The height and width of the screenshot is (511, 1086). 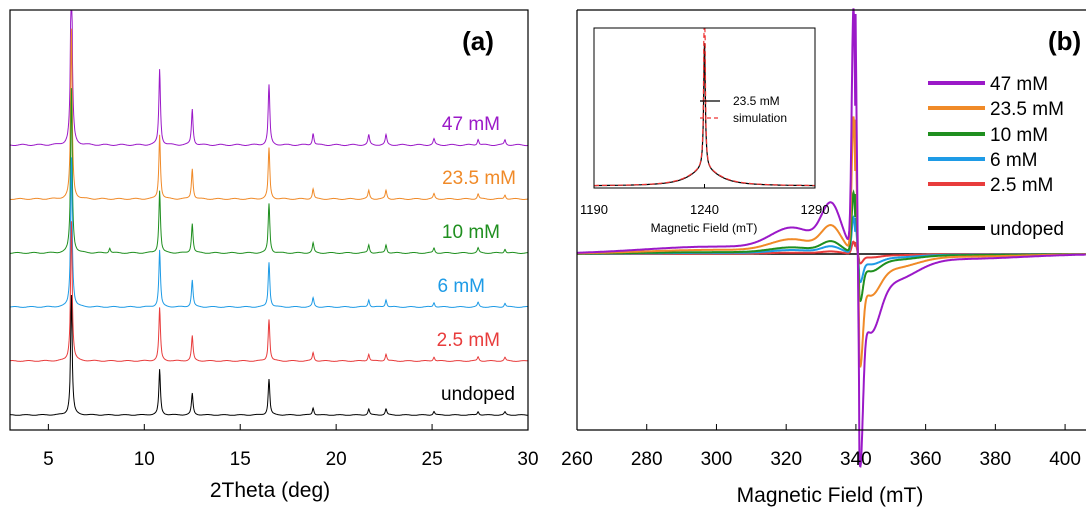 I want to click on inset-x-ticks: 1190 1240 1290, so click(x=704, y=200).